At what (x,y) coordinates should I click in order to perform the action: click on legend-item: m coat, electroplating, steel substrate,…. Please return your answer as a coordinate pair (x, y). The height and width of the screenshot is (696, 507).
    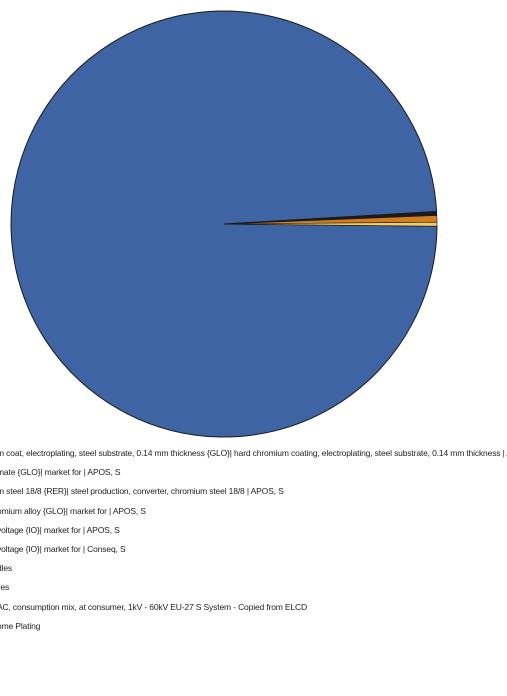
    Looking at the image, I should click on (253, 453).